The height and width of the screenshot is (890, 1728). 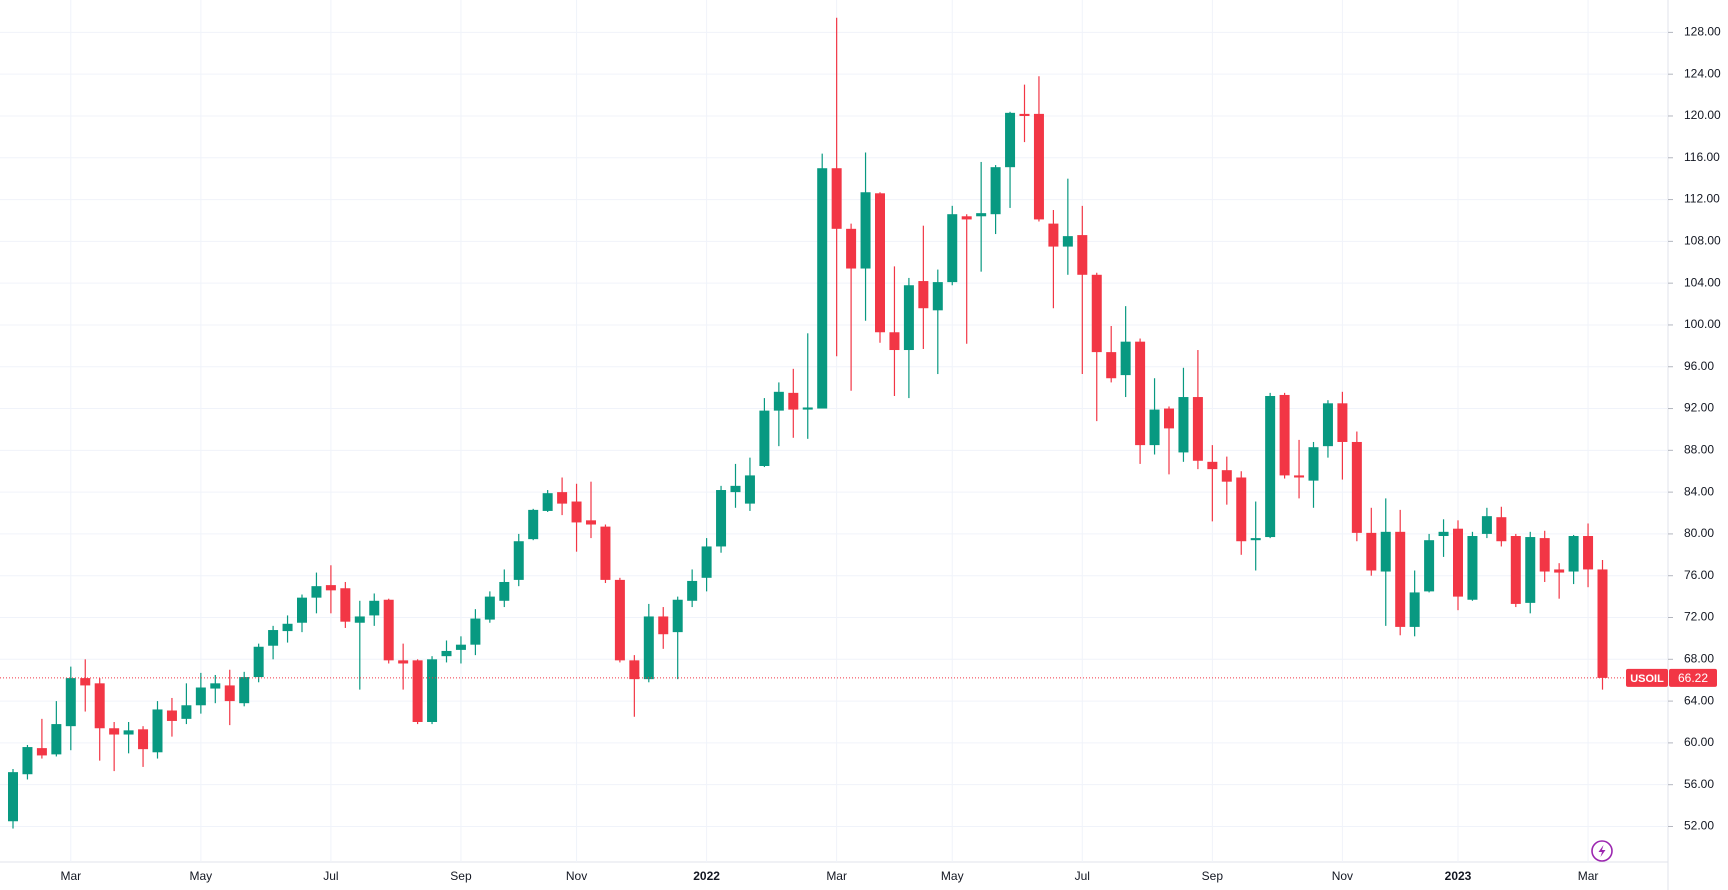 I want to click on price-tag, so click(x=1693, y=677).